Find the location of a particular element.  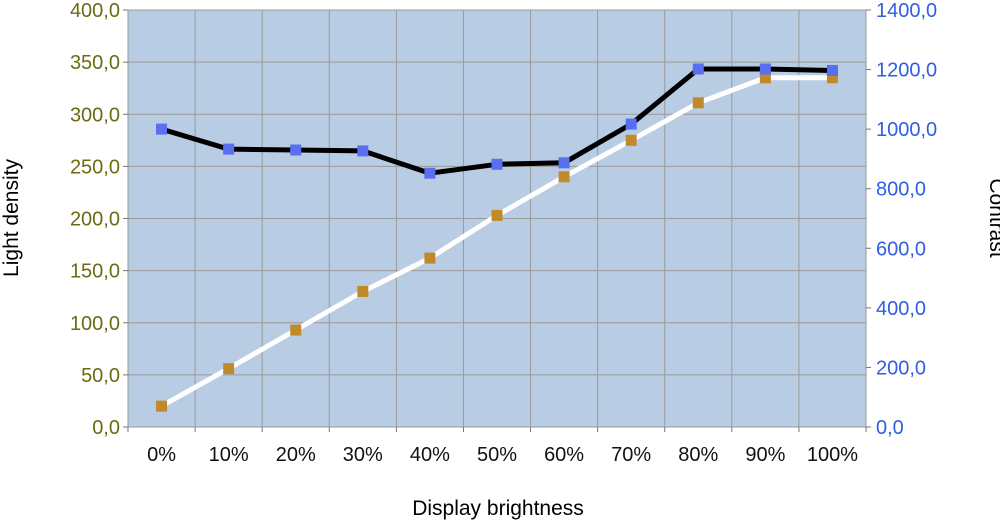

x-tick-label: 10% is located at coordinates (229, 455).